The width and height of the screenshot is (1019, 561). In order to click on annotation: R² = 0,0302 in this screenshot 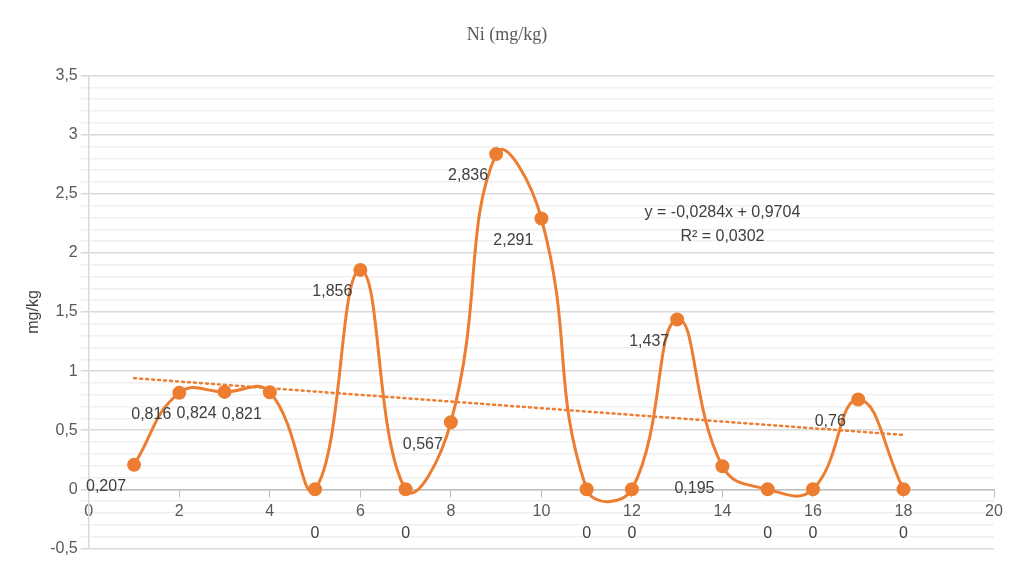, I will do `click(722, 236)`.